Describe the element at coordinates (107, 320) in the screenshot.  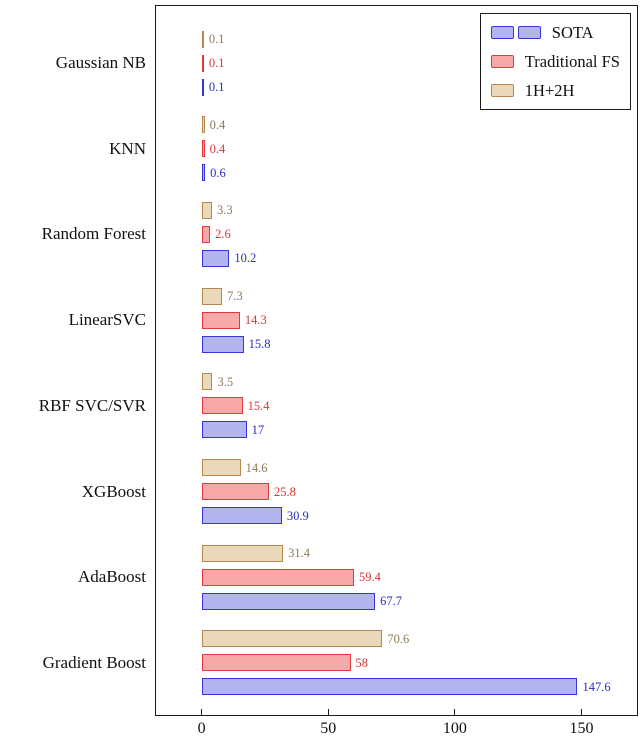
I see `category-label-linearsvc: LinearSVC` at that location.